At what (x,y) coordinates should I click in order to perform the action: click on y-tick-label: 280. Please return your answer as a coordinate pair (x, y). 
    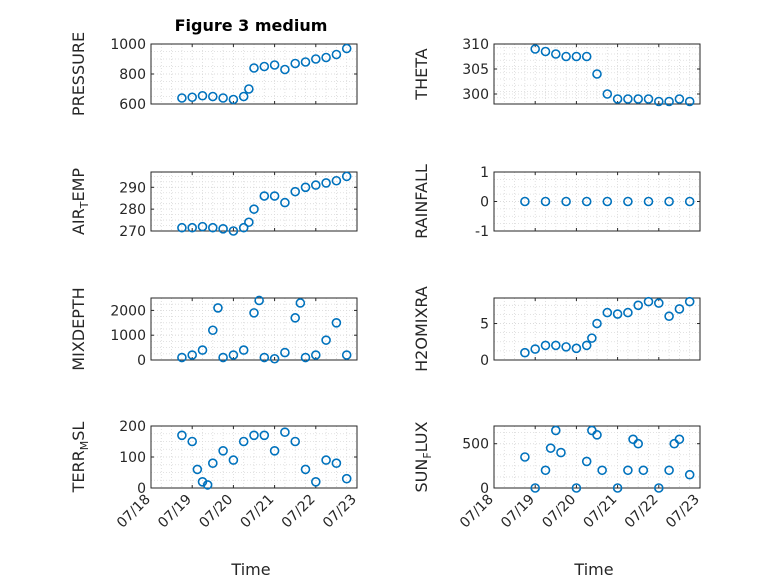
    Looking at the image, I should click on (132, 210).